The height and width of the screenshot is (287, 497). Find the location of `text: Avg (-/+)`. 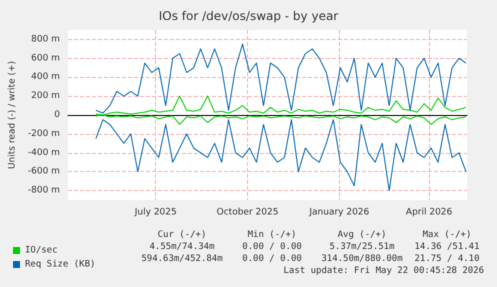

text: Avg (-/+) is located at coordinates (362, 235).